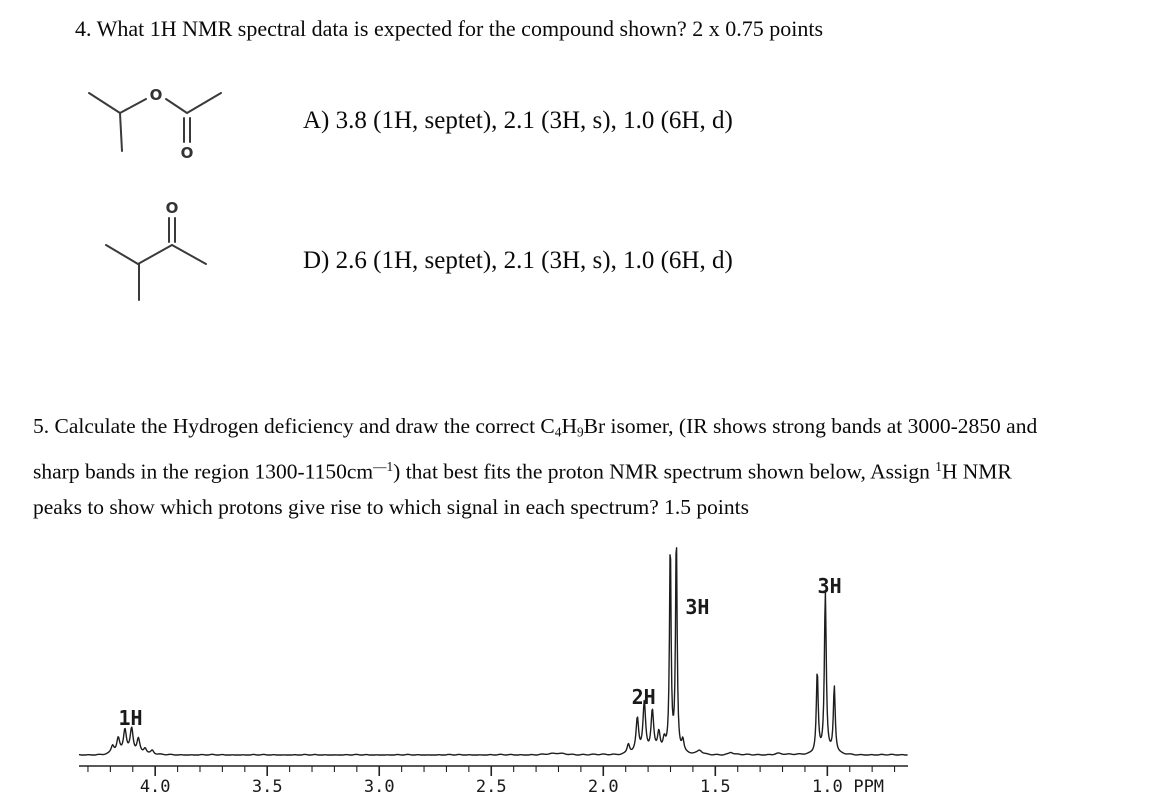 The image size is (1162, 804). I want to click on structure-methyl-isopropyl-ketone: O, so click(156, 250).